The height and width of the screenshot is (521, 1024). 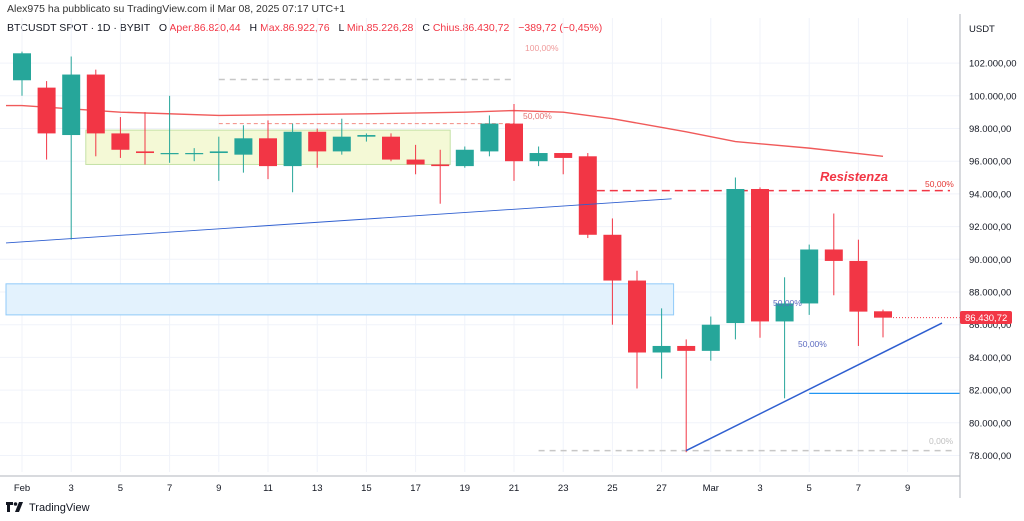 I want to click on footer: TradingView, so click(x=48, y=508).